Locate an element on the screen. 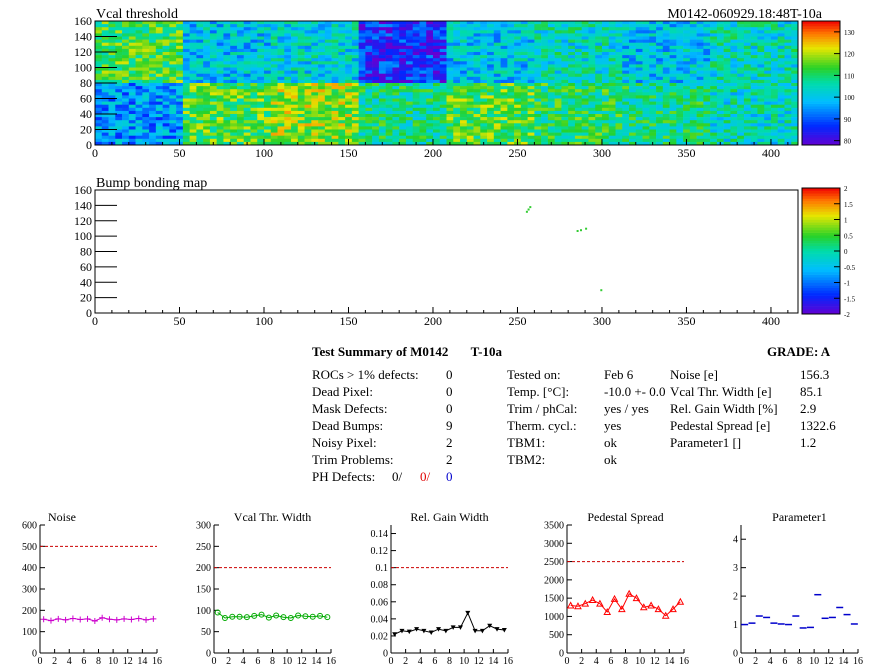  roc-chart-title: Rel. Gain Width is located at coordinates (449, 517).